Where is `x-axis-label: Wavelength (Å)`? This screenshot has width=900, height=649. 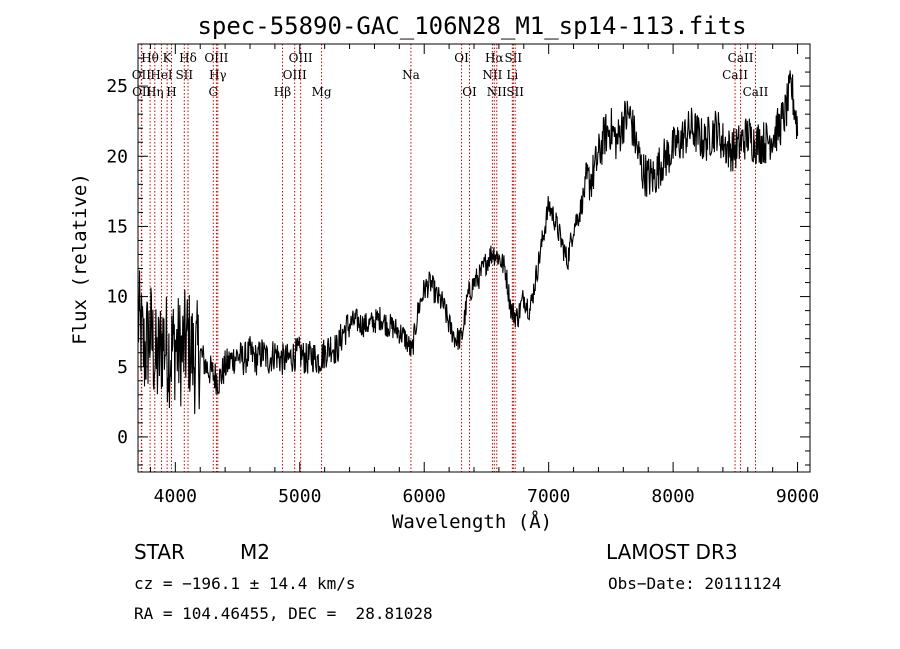 x-axis-label: Wavelength (Å) is located at coordinates (472, 521).